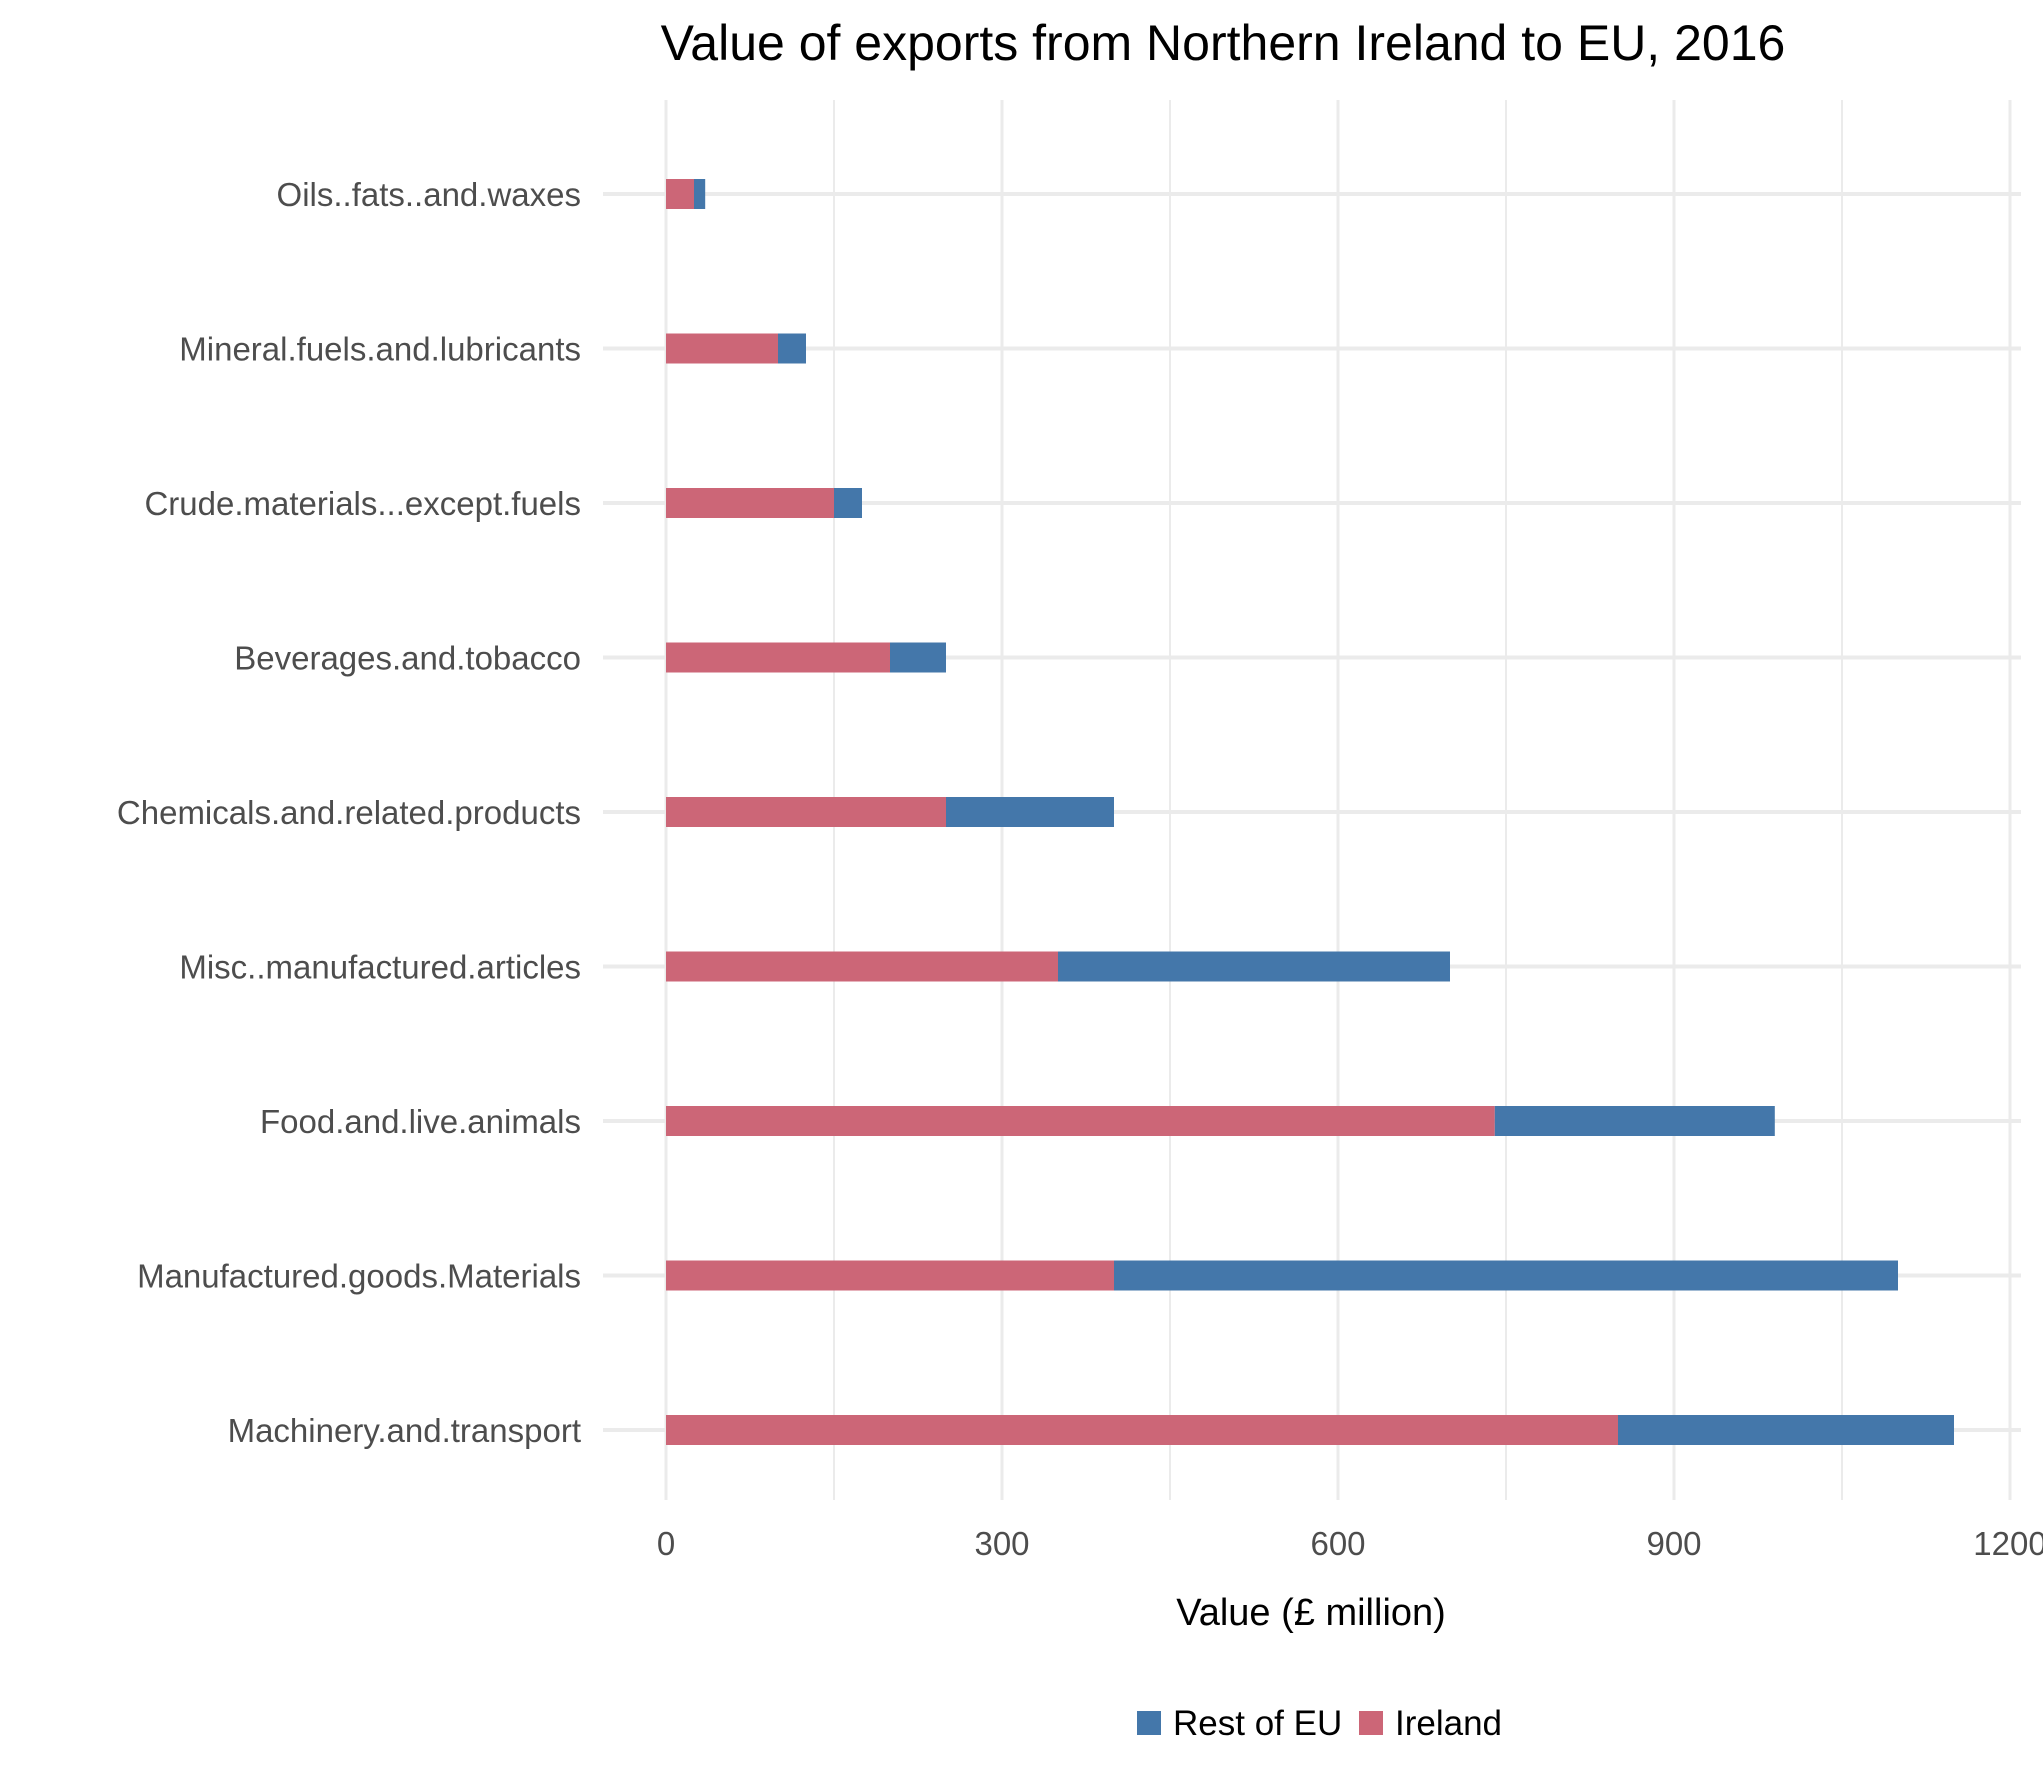 This screenshot has height=1784, width=2043. I want to click on y-tick-label: Beverages.and.tobacco, so click(407, 658).